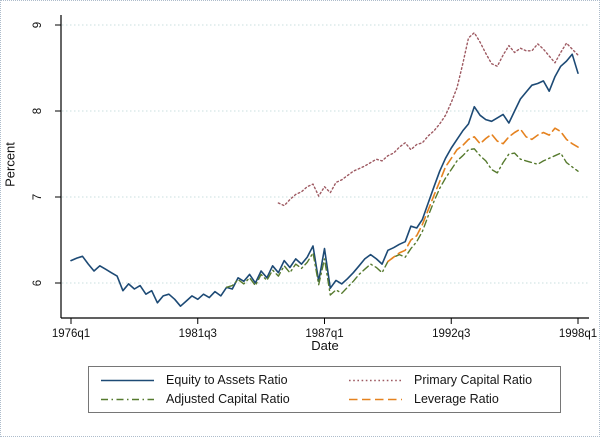 This screenshot has height=437, width=600. I want to click on legend-line-sample-equity, so click(127, 380).